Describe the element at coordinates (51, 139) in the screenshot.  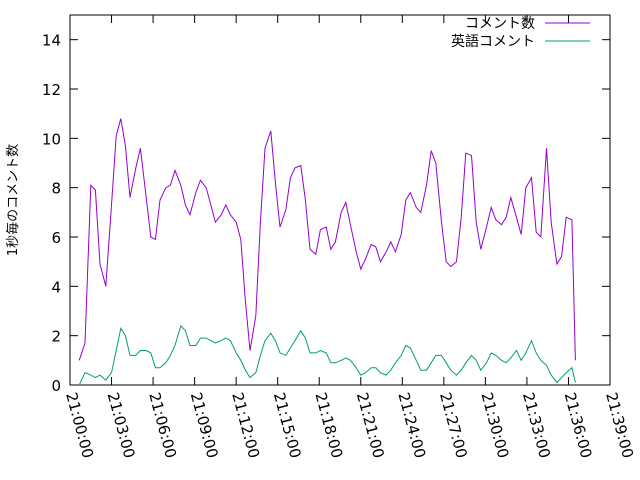
I see `y-tick-label: 10` at that location.